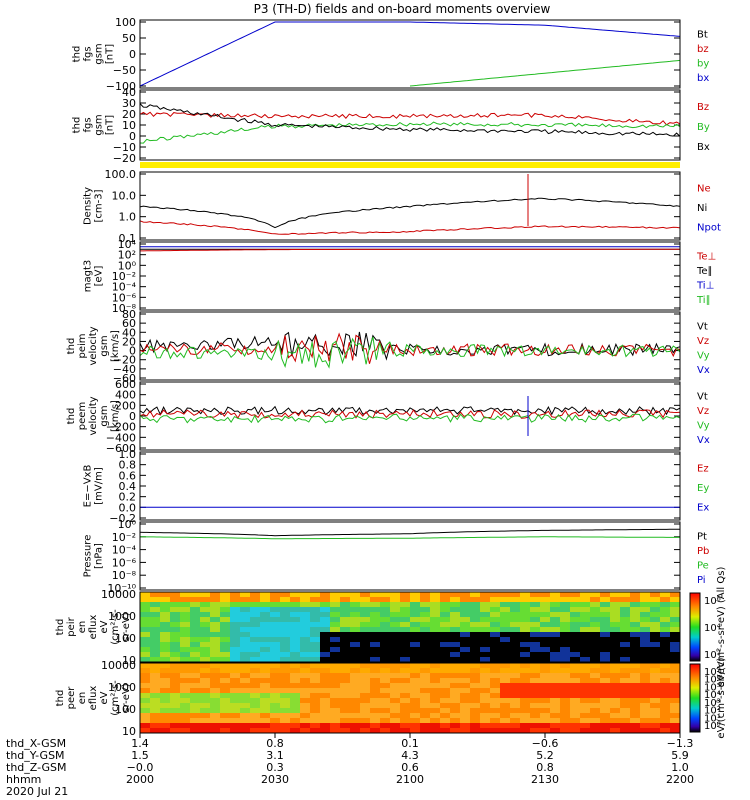  What do you see at coordinates (127, 244) in the screenshot?
I see `ytick-label: 10⁴` at bounding box center [127, 244].